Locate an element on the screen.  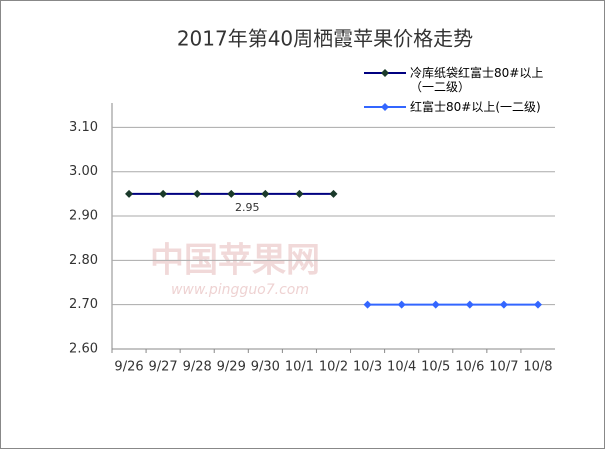
data-label: 2.95 is located at coordinates (247, 207).